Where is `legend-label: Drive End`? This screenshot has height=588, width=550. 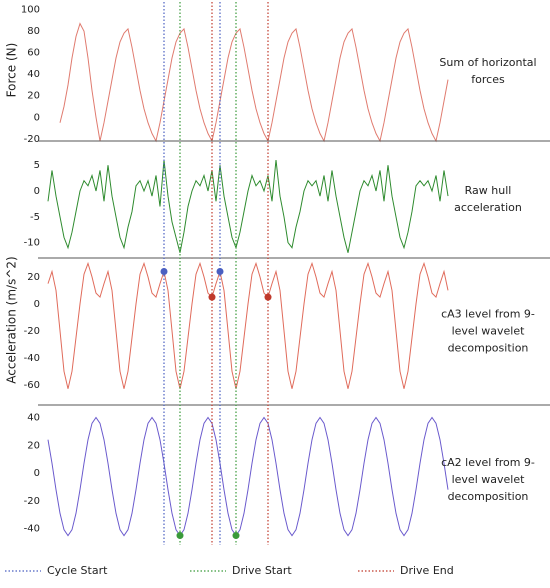 legend-label: Drive End is located at coordinates (427, 570).